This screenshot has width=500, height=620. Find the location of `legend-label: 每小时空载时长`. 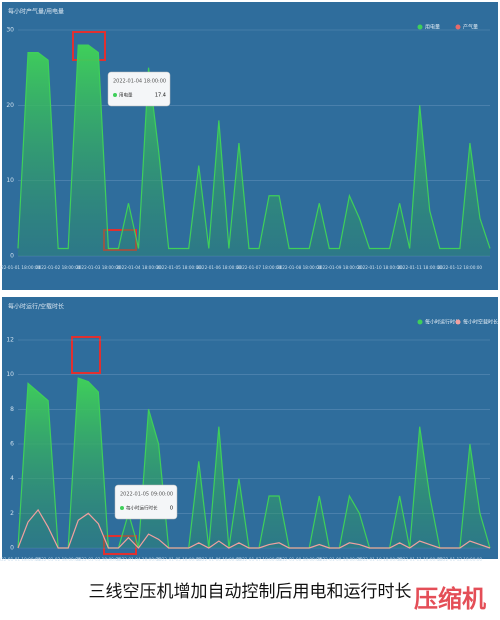

legend-label: 每小时空载时长 is located at coordinates (480, 322).